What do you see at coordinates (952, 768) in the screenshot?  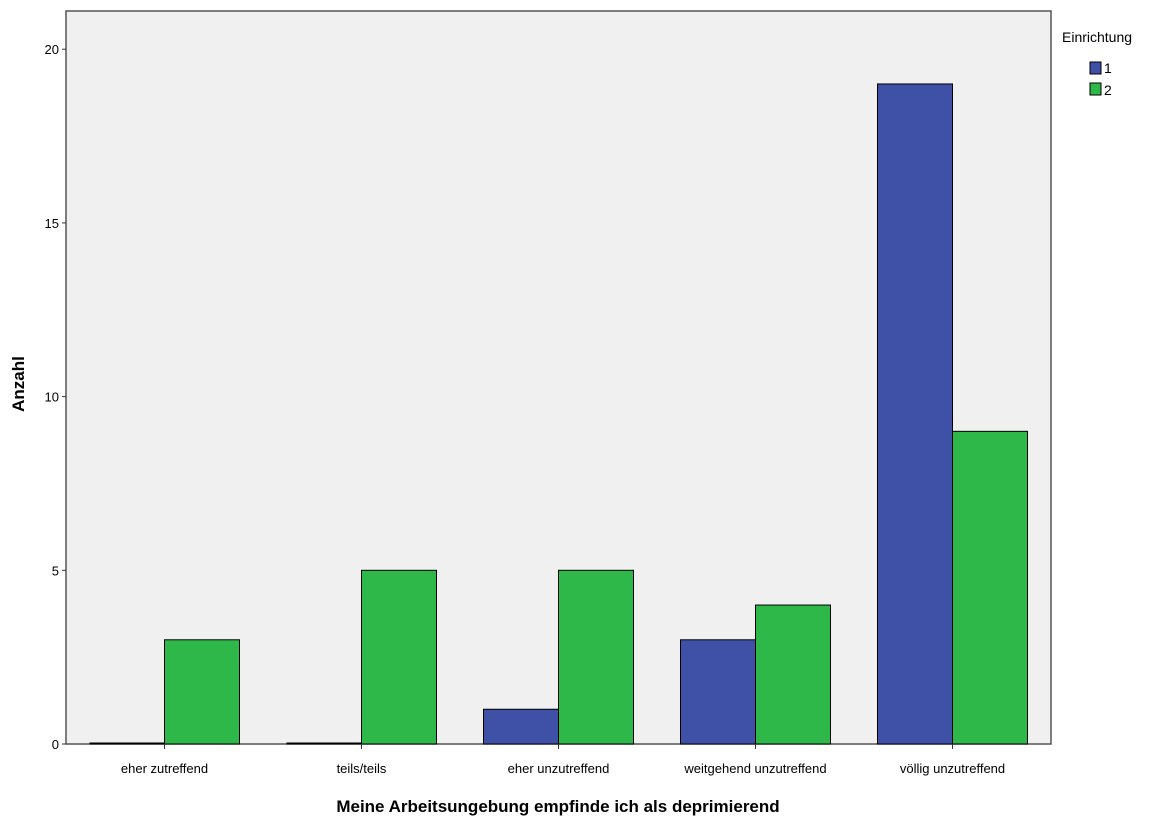 I see `x-tick-label: völlig unzutreffend` at bounding box center [952, 768].